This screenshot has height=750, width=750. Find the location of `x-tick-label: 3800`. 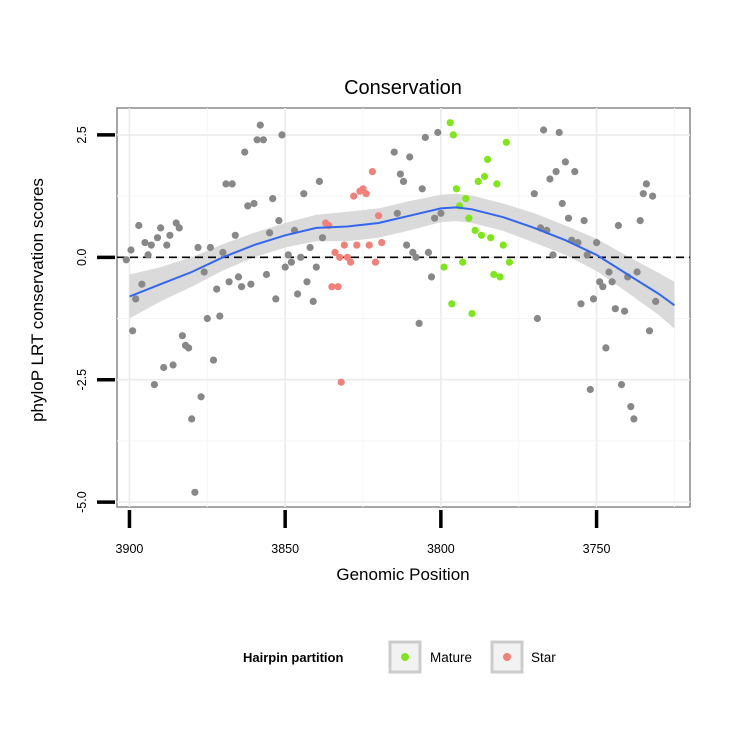

x-tick-label: 3800 is located at coordinates (441, 549).